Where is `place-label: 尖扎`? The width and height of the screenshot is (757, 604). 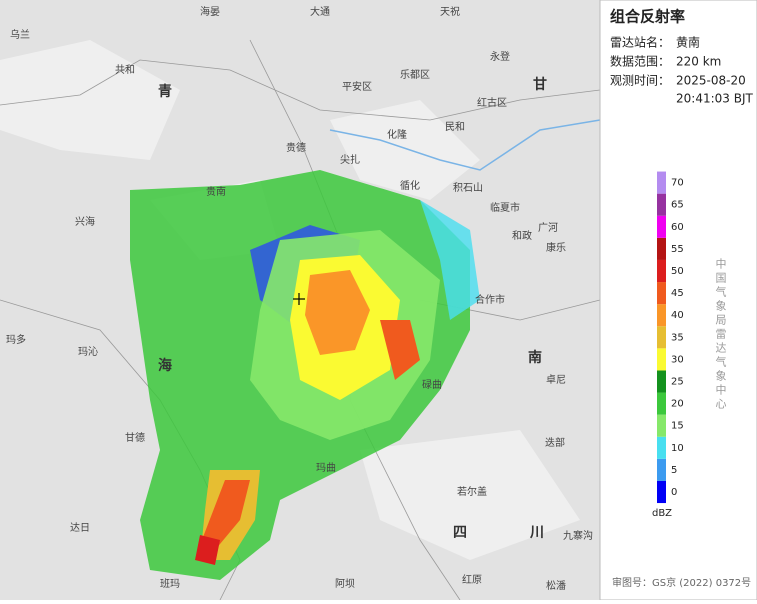 place-label: 尖扎 is located at coordinates (350, 159).